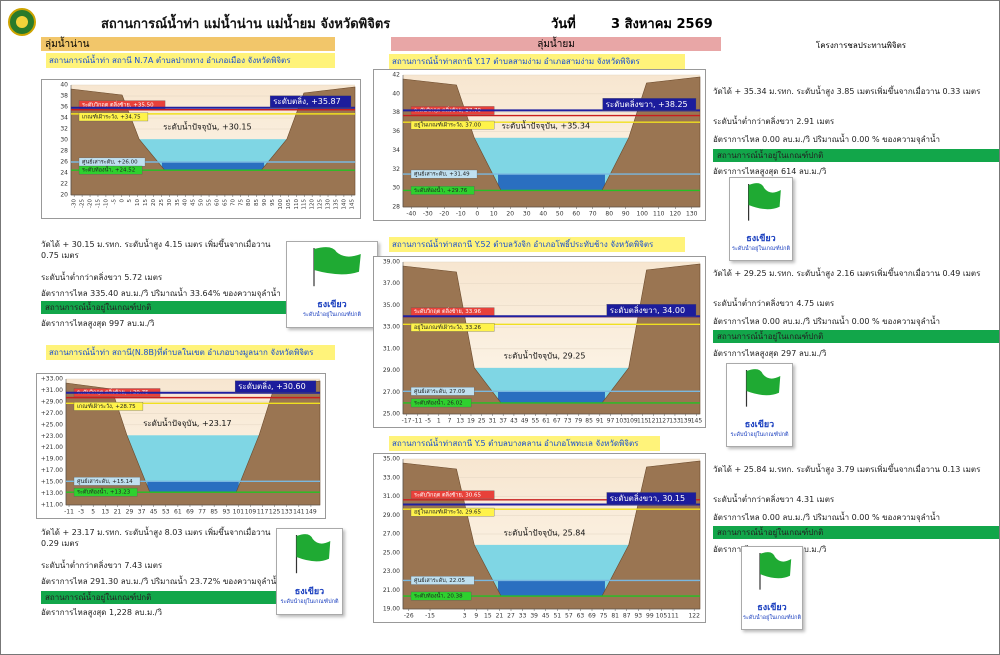 The height and width of the screenshot is (655, 1000). Describe the element at coordinates (759, 435) in the screenshot. I see `flag-note: ระดับน้ำอยู่ในเกณฑ์ปกติ` at that location.